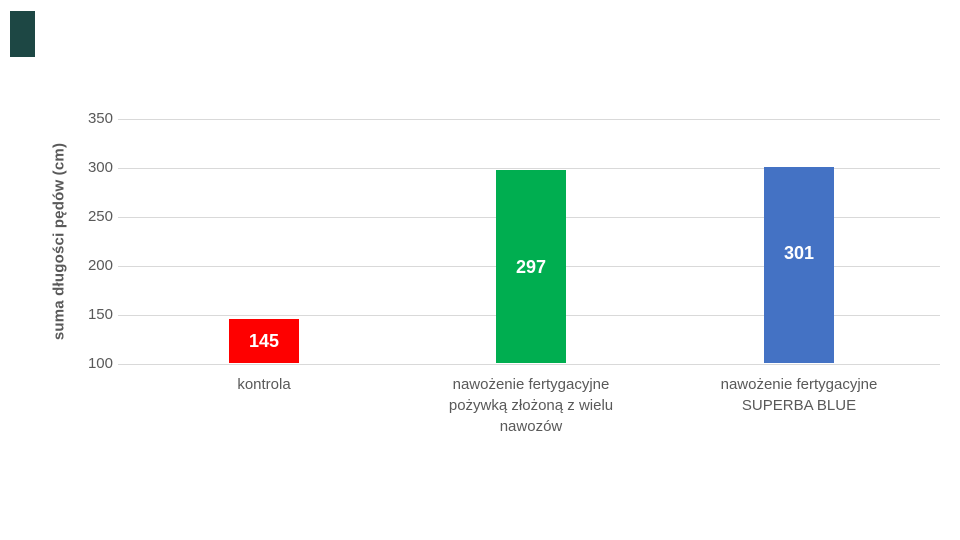  Describe the element at coordinates (22, 34) in the screenshot. I see `corner-accent-block` at that location.